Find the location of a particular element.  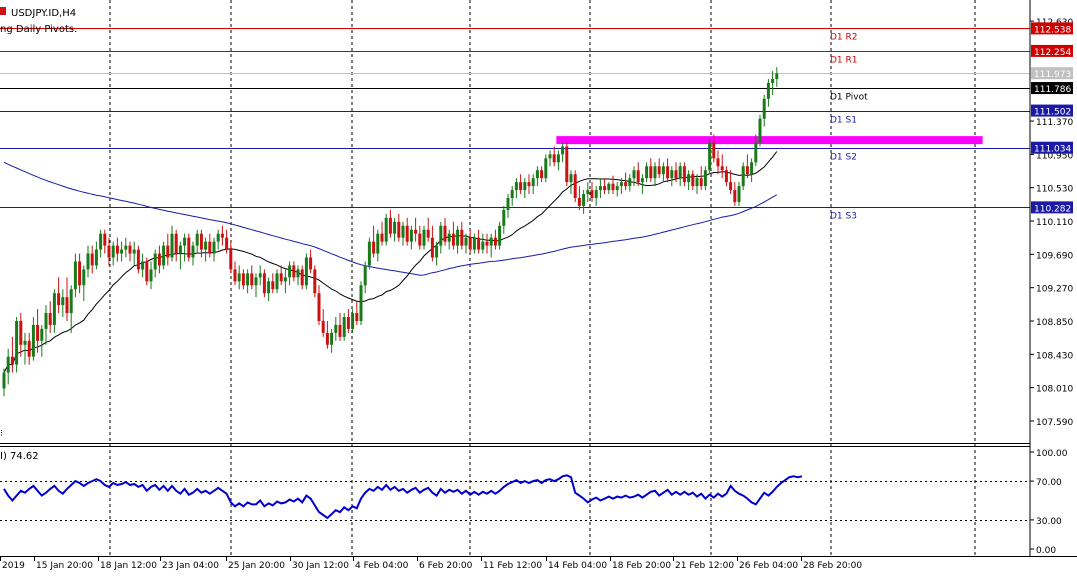

pivot-level-label: D1 S2 is located at coordinates (843, 158).